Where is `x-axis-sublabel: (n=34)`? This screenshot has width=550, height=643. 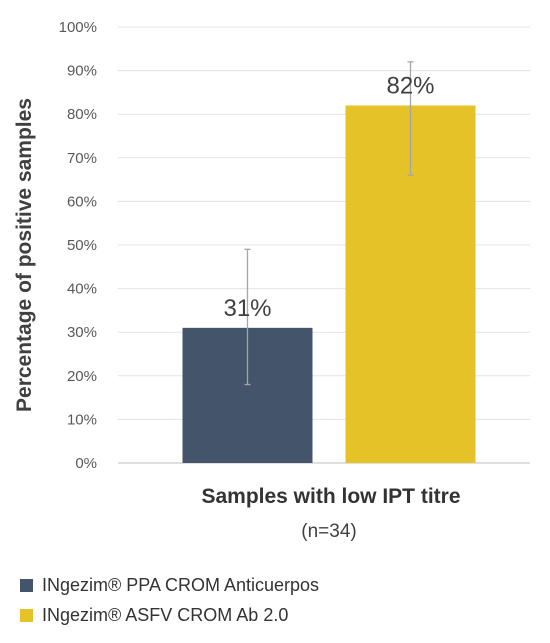 x-axis-sublabel: (n=34) is located at coordinates (328, 531).